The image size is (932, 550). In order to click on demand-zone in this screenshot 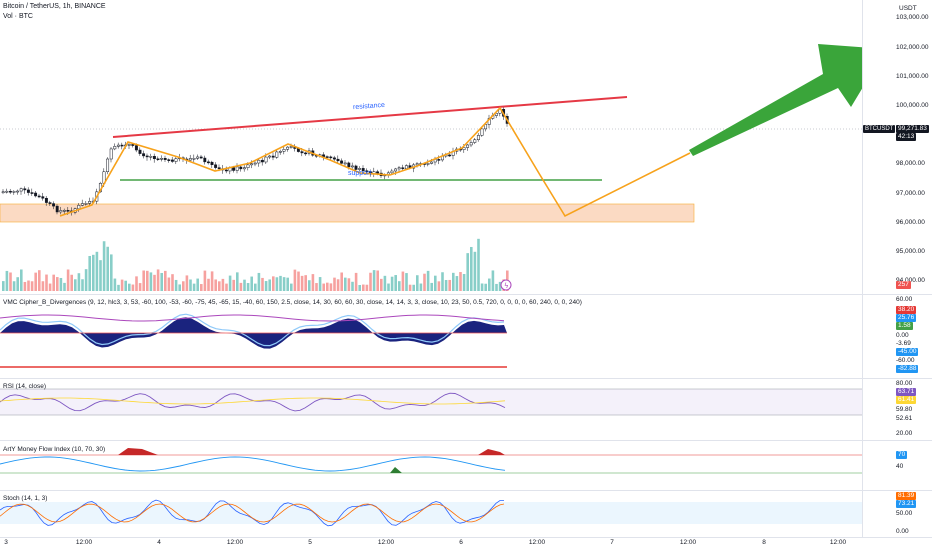, I will do `click(347, 213)`.